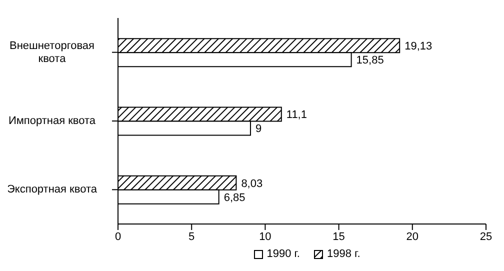 This screenshot has height=271, width=504. What do you see at coordinates (486, 236) in the screenshot?
I see `x-tick-label: 25` at bounding box center [486, 236].